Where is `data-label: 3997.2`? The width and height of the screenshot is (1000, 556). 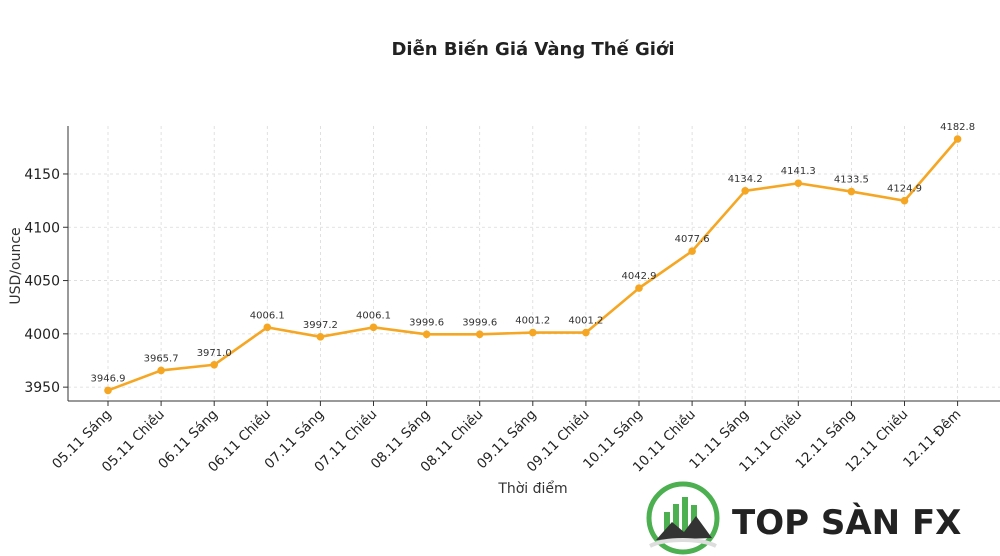
data-label: 3997.2 is located at coordinates (320, 325).